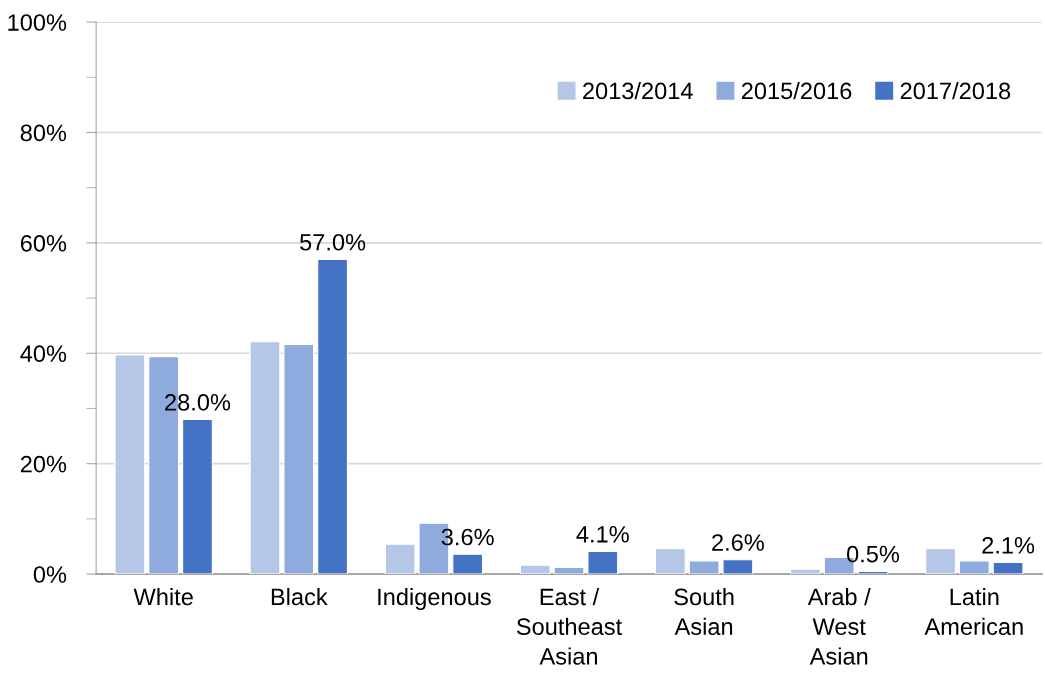 This screenshot has width=1045, height=690. I want to click on legend-label: 2013/2014, so click(638, 90).